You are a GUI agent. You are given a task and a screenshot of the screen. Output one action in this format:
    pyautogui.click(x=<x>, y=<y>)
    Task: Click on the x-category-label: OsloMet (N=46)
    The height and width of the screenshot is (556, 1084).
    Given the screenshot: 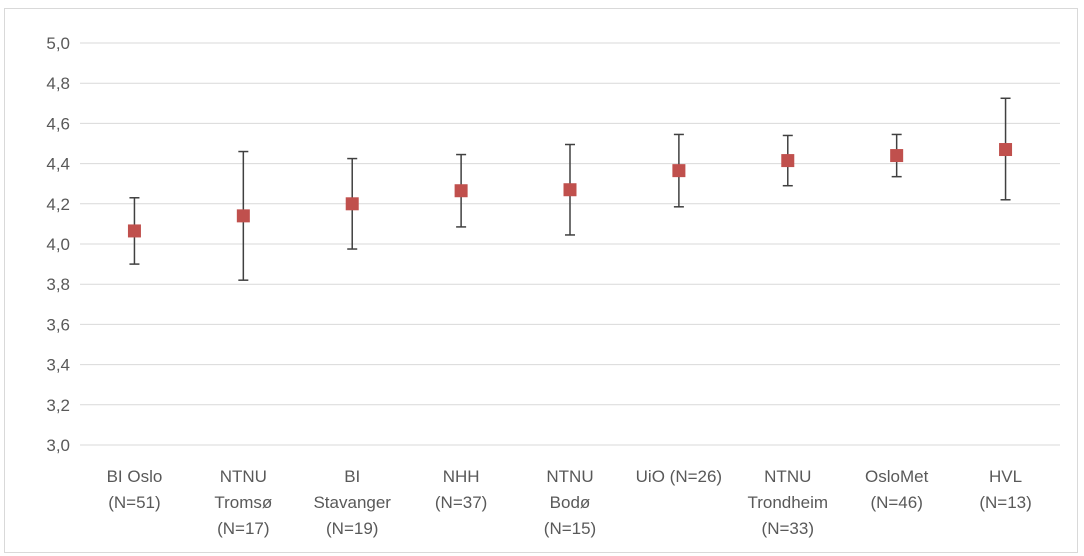 What is the action you would take?
    pyautogui.click(x=897, y=489)
    